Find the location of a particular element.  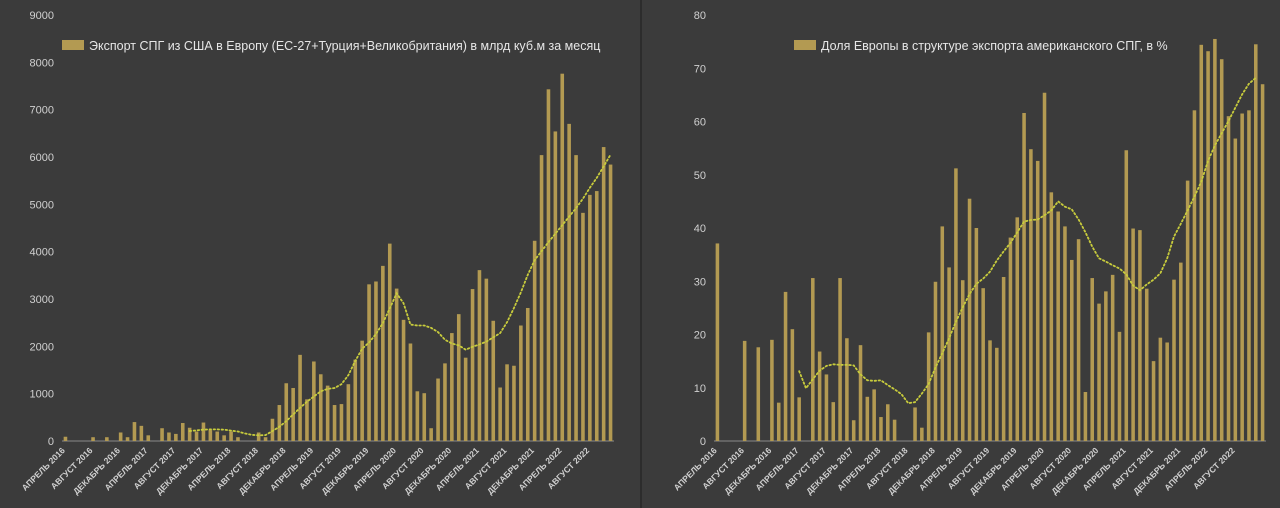

y-tick-label: 20 is located at coordinates (700, 336).